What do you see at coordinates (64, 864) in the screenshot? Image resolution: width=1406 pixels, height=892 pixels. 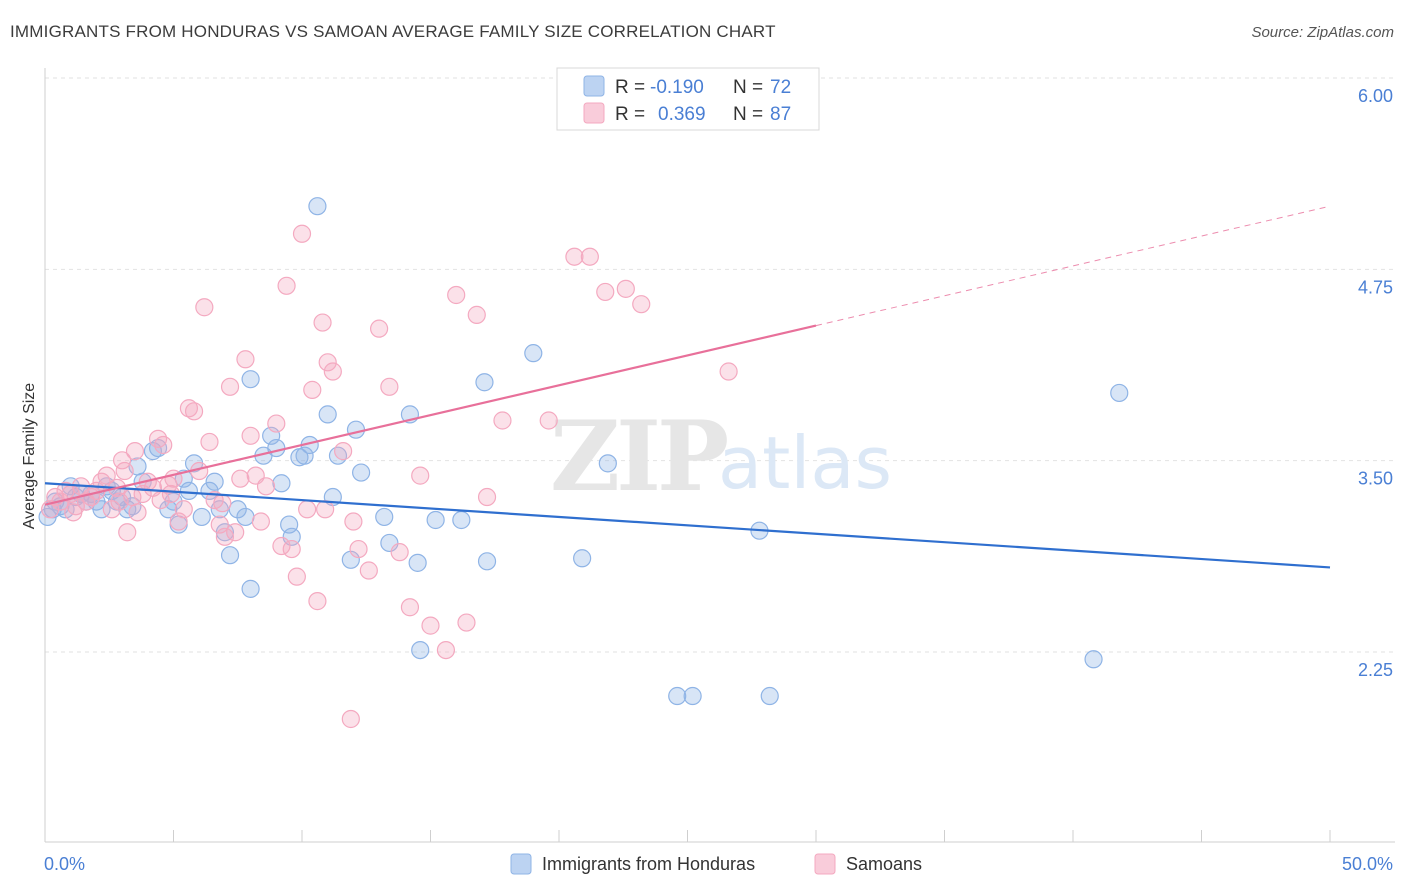 I see `x-tick-min: 0.0%` at bounding box center [64, 864].